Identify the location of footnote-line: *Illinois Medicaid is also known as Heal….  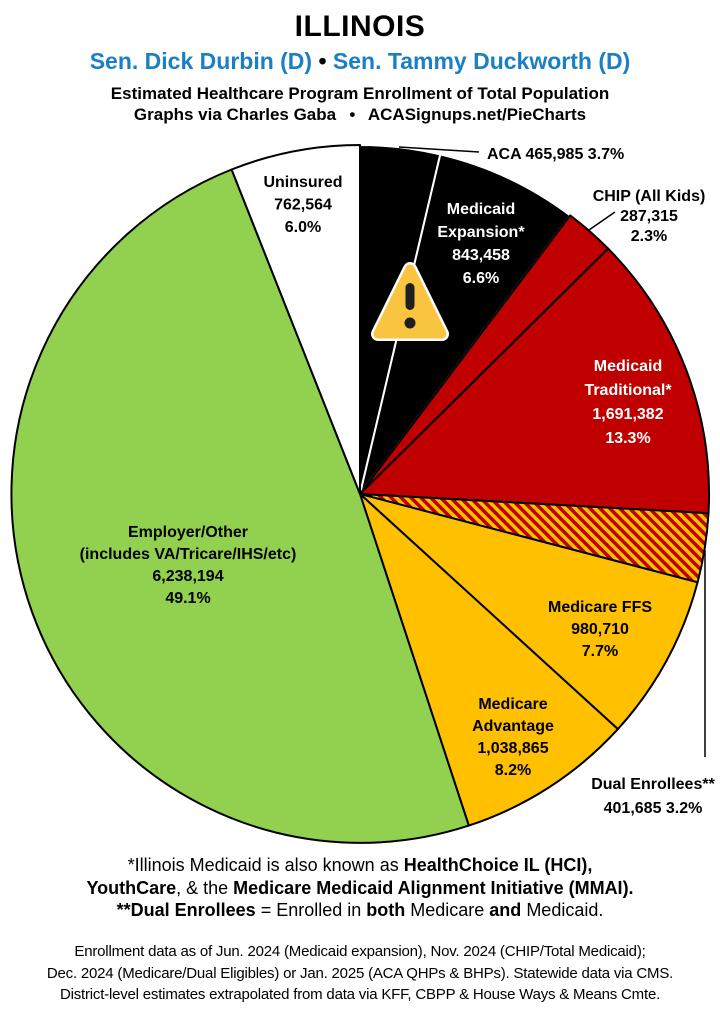
(360, 865).